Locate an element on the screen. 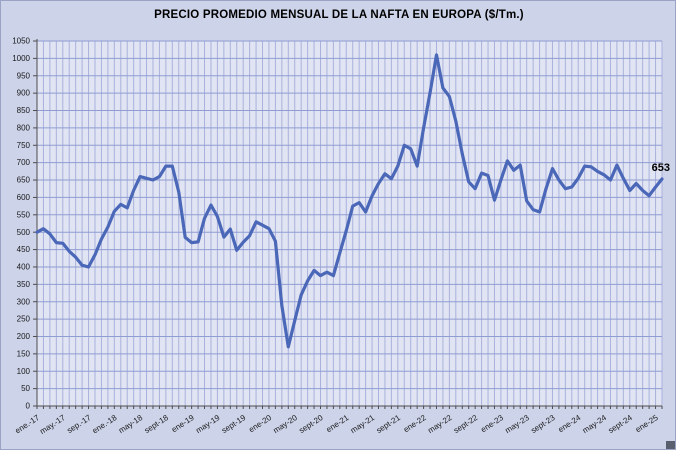 The image size is (676, 450). x-tick-label: sept-18 is located at coordinates (157, 424).